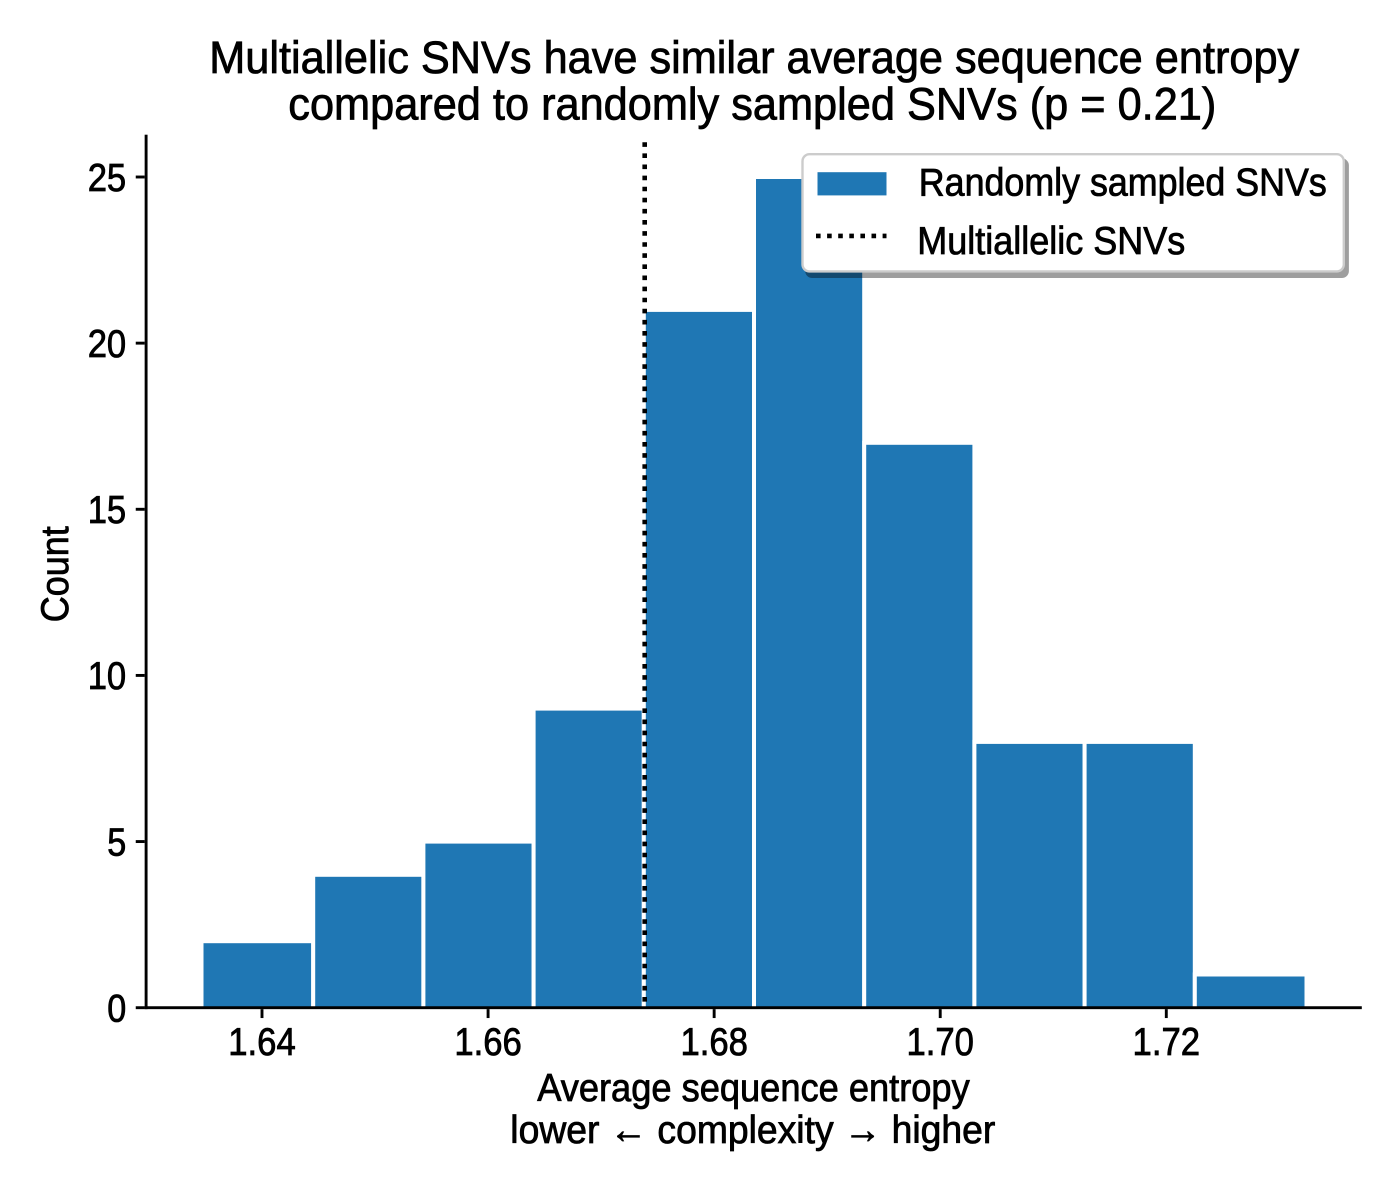  What do you see at coordinates (1123, 183) in the screenshot?
I see `svg-text: Randomly sampled SNVs` at bounding box center [1123, 183].